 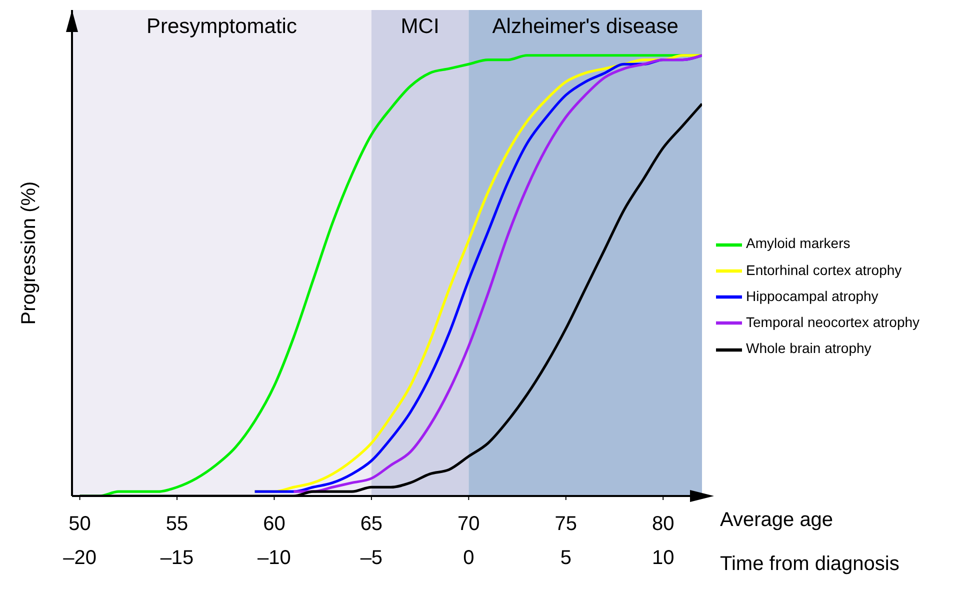 I want to click on legend-label: Amyloid markers, so click(x=798, y=243).